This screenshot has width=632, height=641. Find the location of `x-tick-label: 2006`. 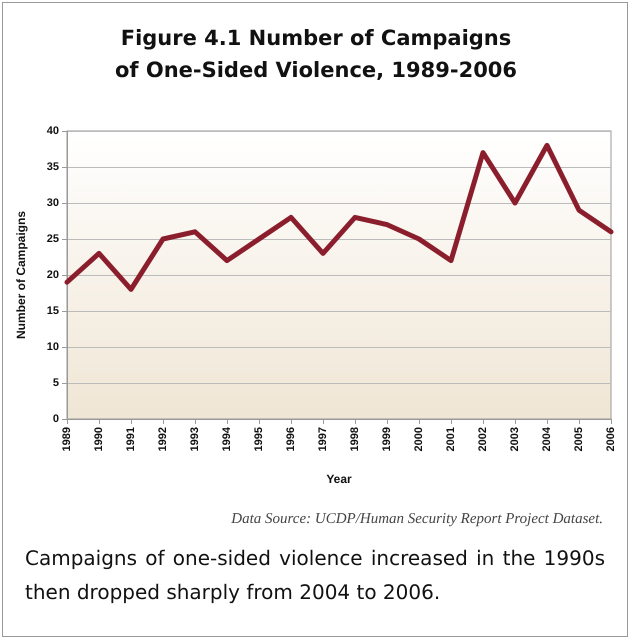

x-tick-label: 2006 is located at coordinates (611, 439).